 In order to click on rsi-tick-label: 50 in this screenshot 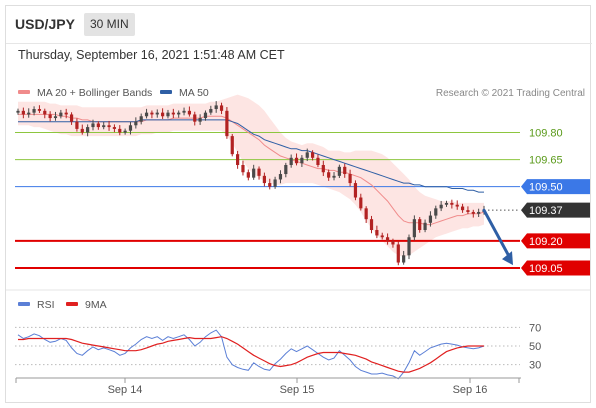, I will do `click(535, 347)`.